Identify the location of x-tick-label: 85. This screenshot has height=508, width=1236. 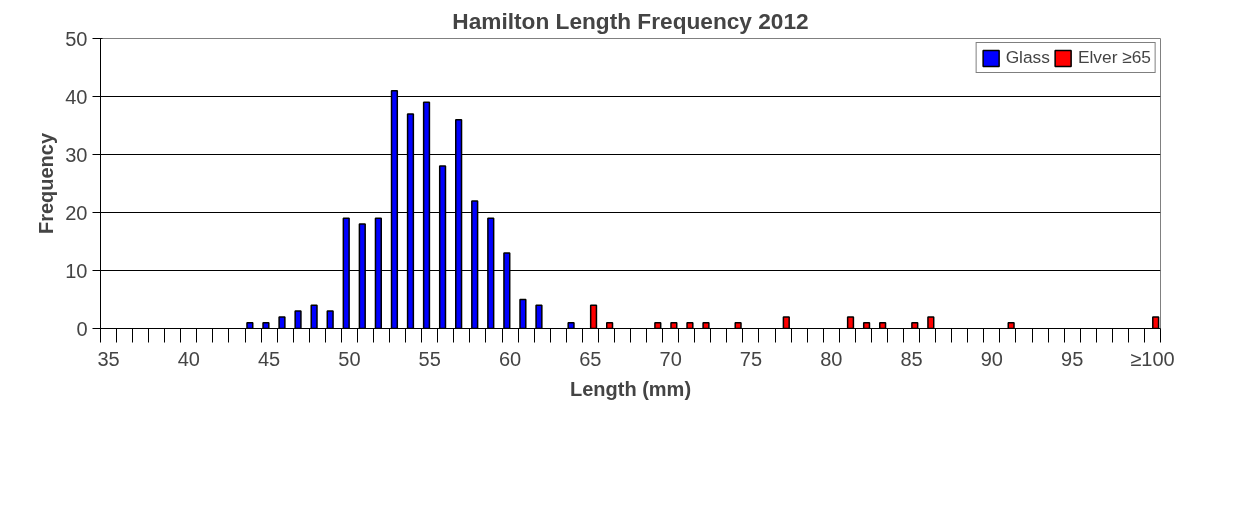
(911, 358).